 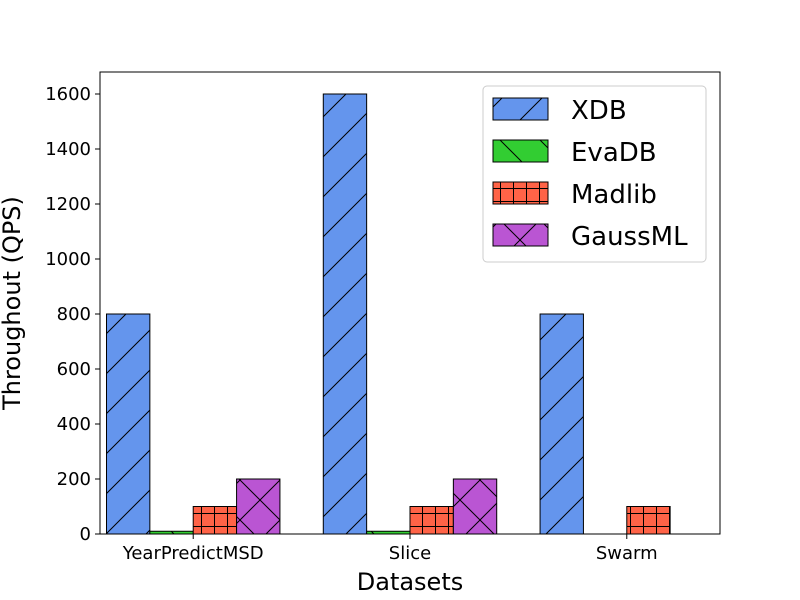 What do you see at coordinates (614, 153) in the screenshot?
I see `legend-label-evadb: EvaDB` at bounding box center [614, 153].